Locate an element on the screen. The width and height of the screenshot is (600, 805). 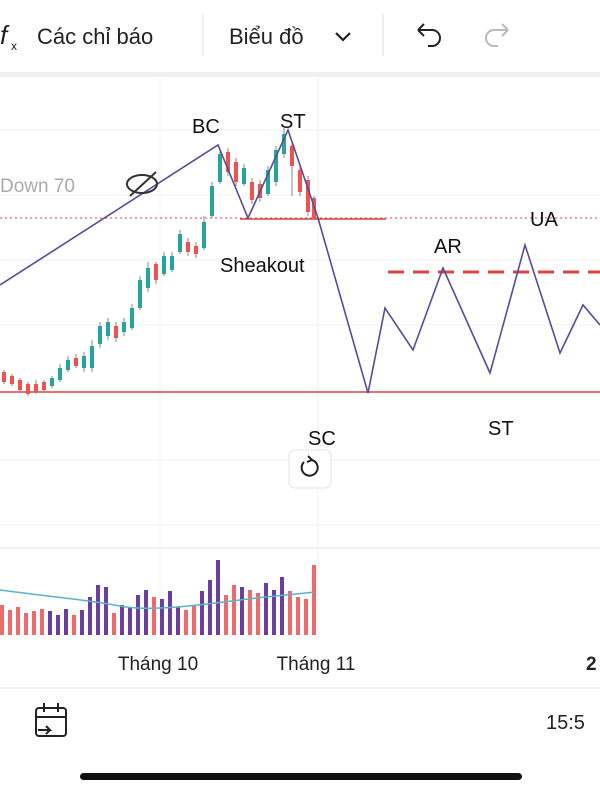
x-label: 2 is located at coordinates (591, 664).